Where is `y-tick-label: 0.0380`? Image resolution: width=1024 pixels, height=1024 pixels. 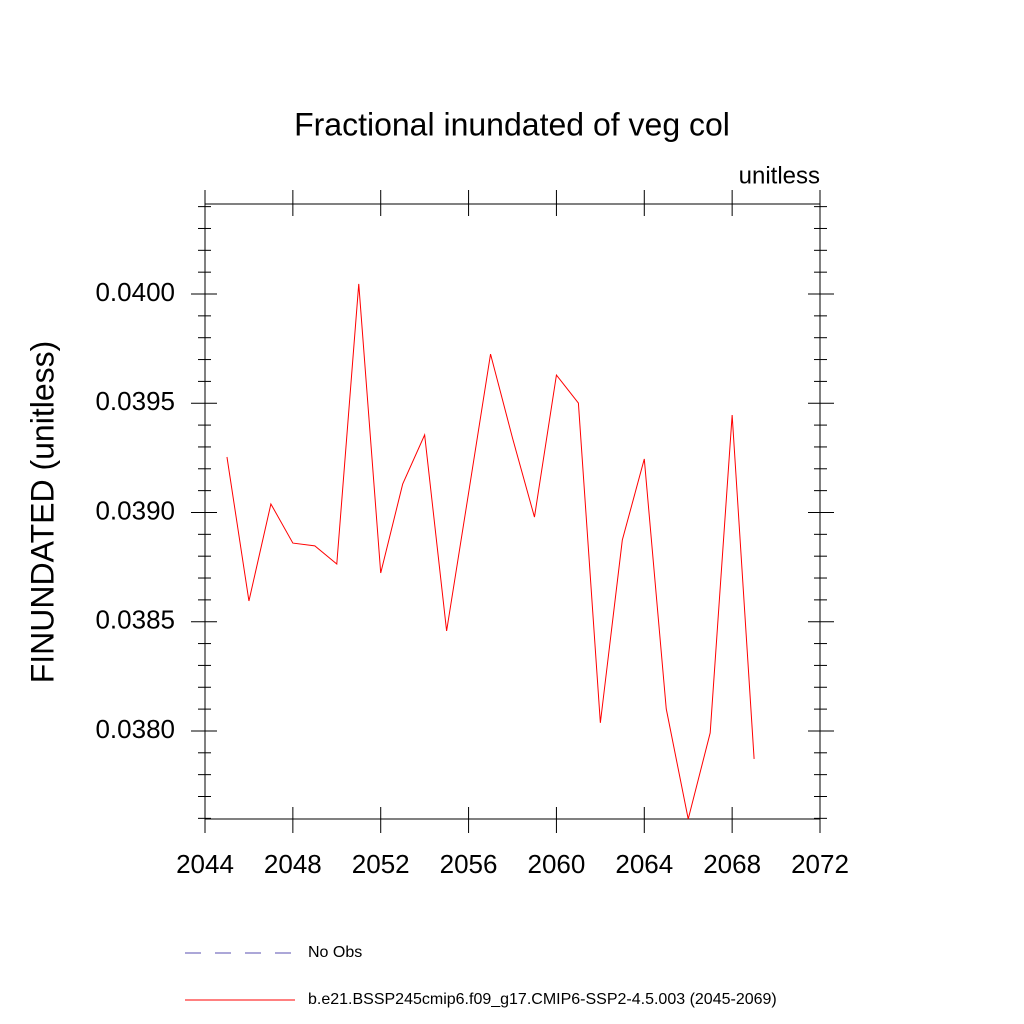 y-tick-label: 0.0380 is located at coordinates (135, 729).